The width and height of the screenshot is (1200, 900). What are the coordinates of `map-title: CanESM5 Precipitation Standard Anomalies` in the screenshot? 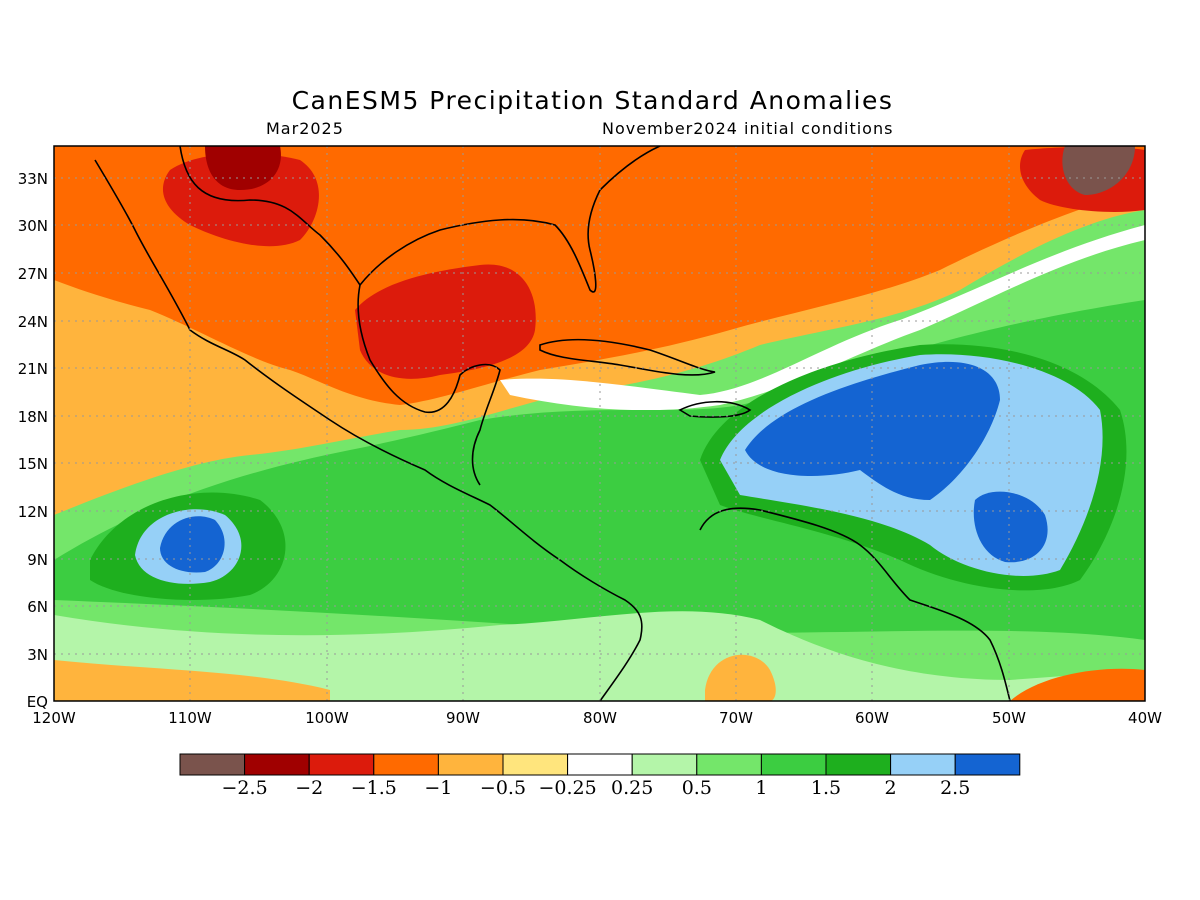 It's located at (592, 100).